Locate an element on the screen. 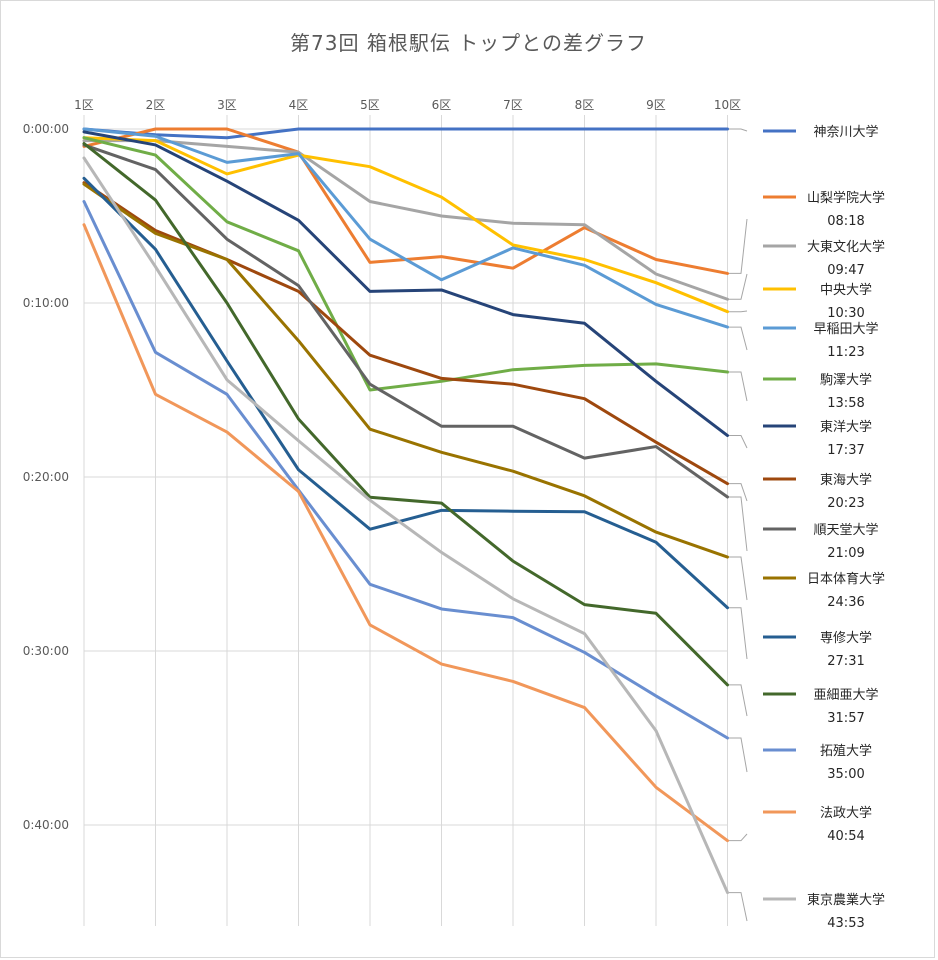  legend-time: 13:58 is located at coordinates (845, 403).